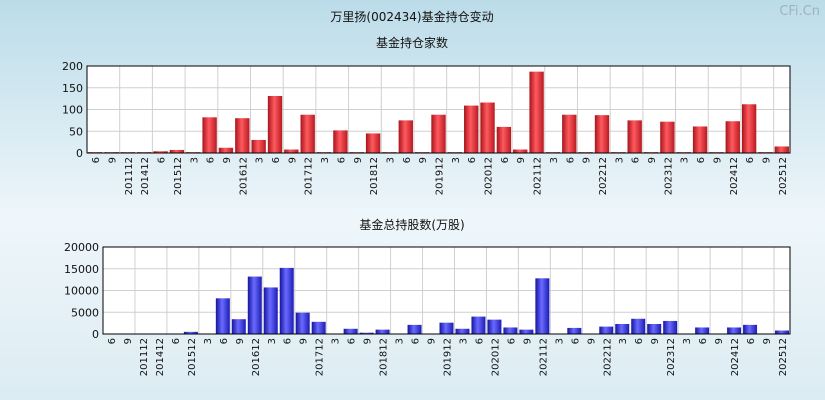 The height and width of the screenshot is (400, 825). I want to click on chart2-xtick-label: 201412, so click(160, 357).